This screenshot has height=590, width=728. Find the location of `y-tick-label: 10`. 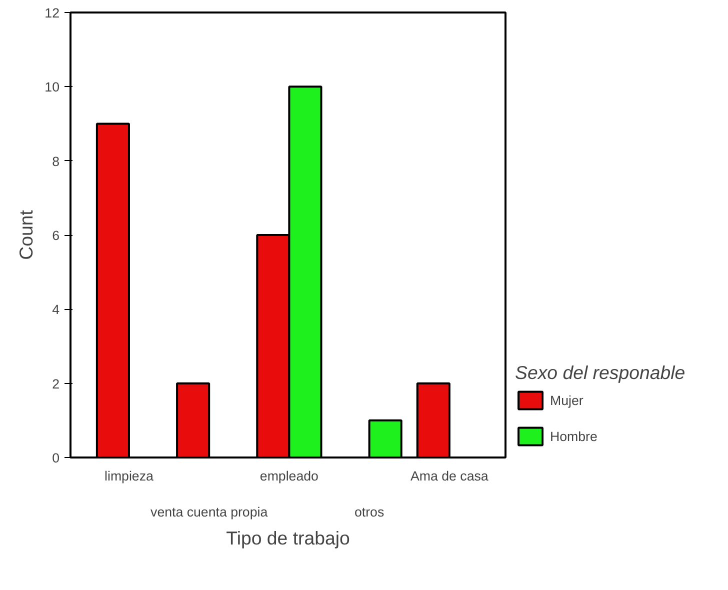

y-tick-label: 10 is located at coordinates (52, 87).